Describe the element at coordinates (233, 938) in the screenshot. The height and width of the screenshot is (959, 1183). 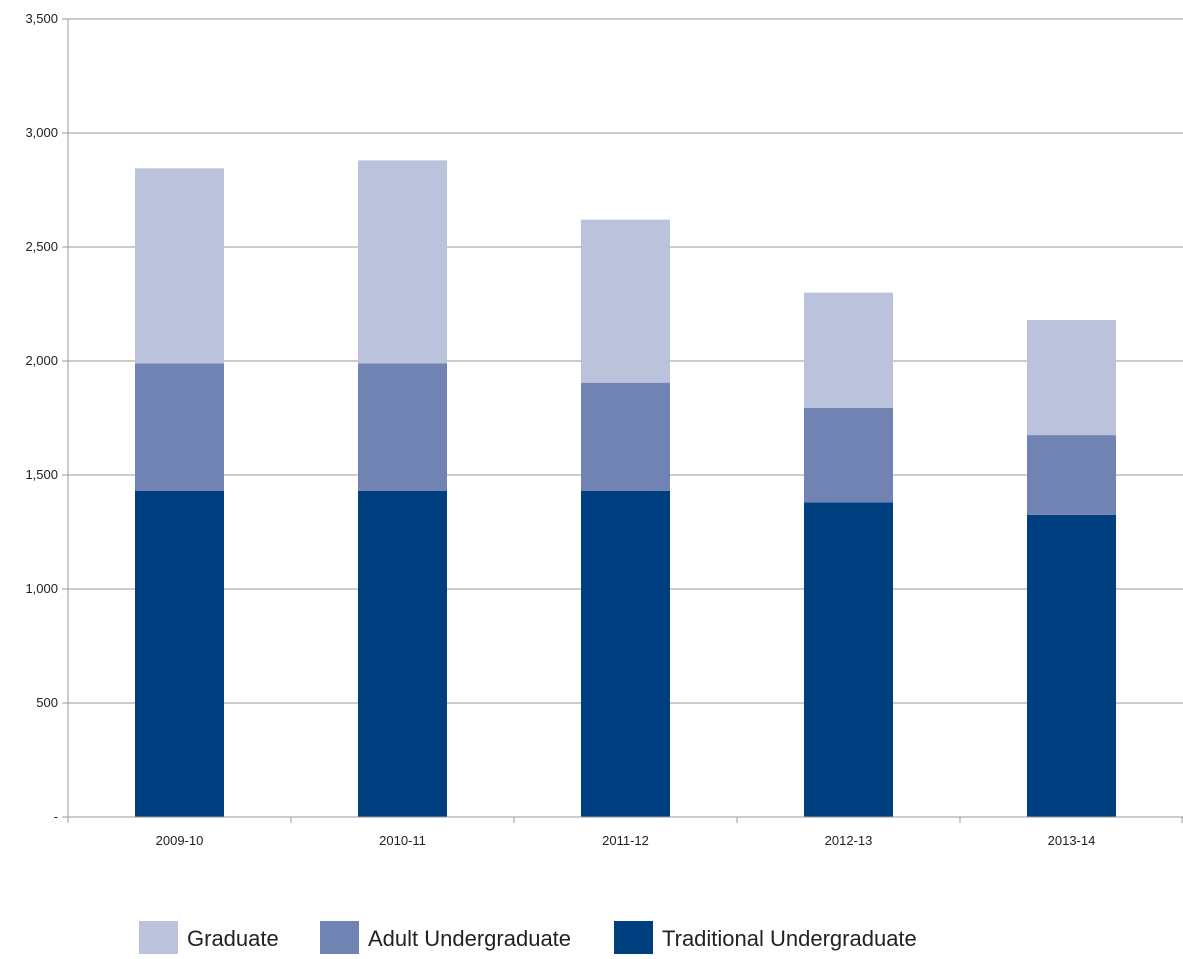
I see `legend-label: Graduate` at that location.